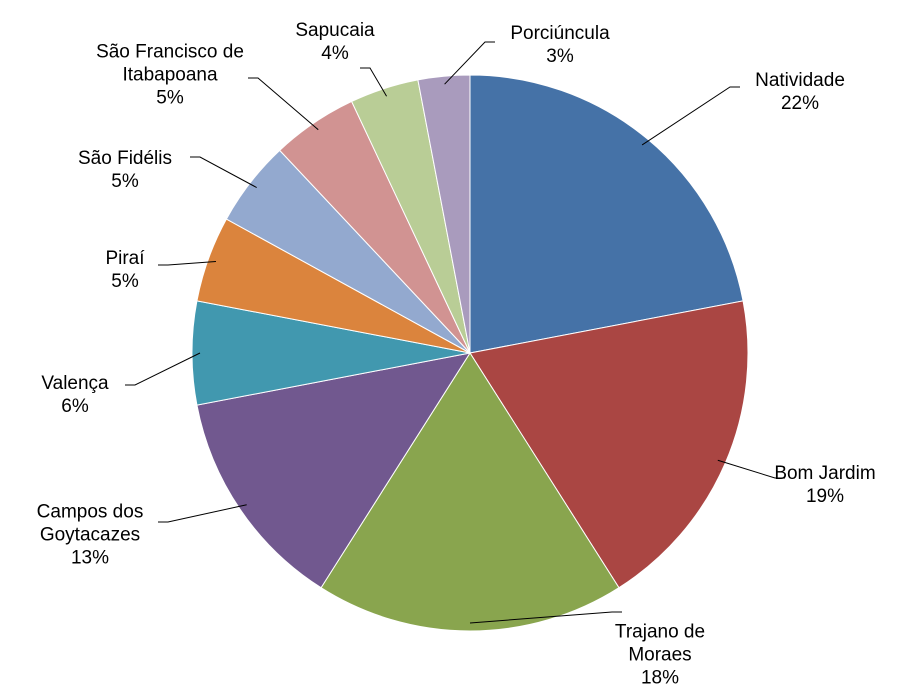 The width and height of the screenshot is (920, 697). Describe the element at coordinates (800, 103) in the screenshot. I see `value-label: 22%` at that location.